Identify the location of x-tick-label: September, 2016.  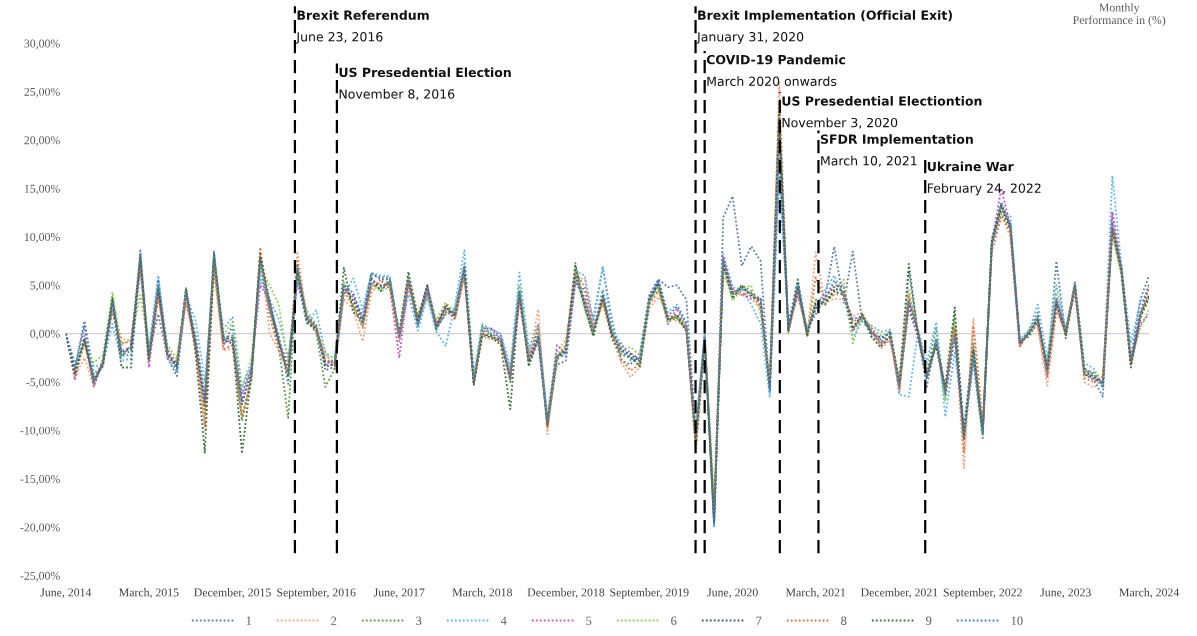
(316, 593).